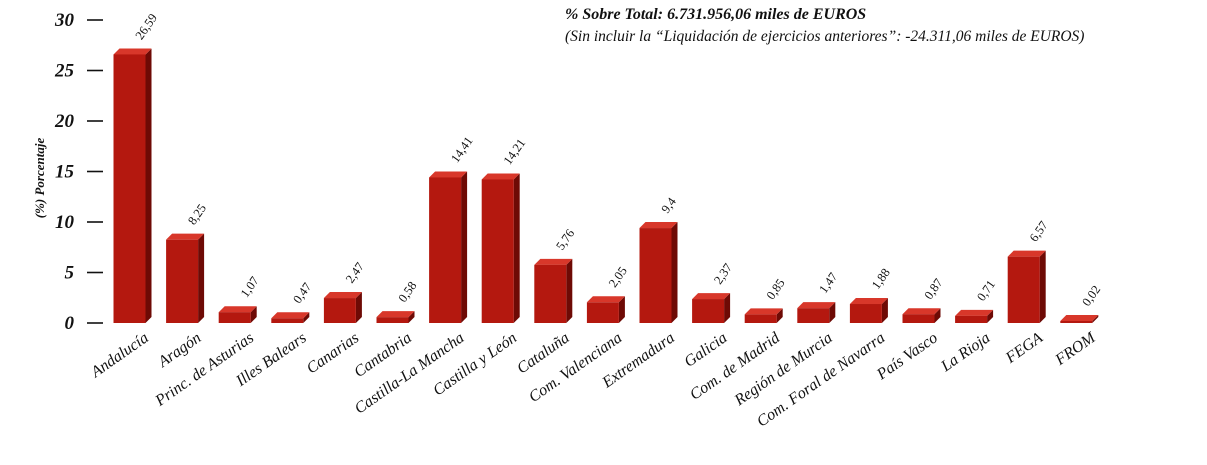 The width and height of the screenshot is (1207, 465). I want to click on bar-value-label: 14,41, so click(462, 149).